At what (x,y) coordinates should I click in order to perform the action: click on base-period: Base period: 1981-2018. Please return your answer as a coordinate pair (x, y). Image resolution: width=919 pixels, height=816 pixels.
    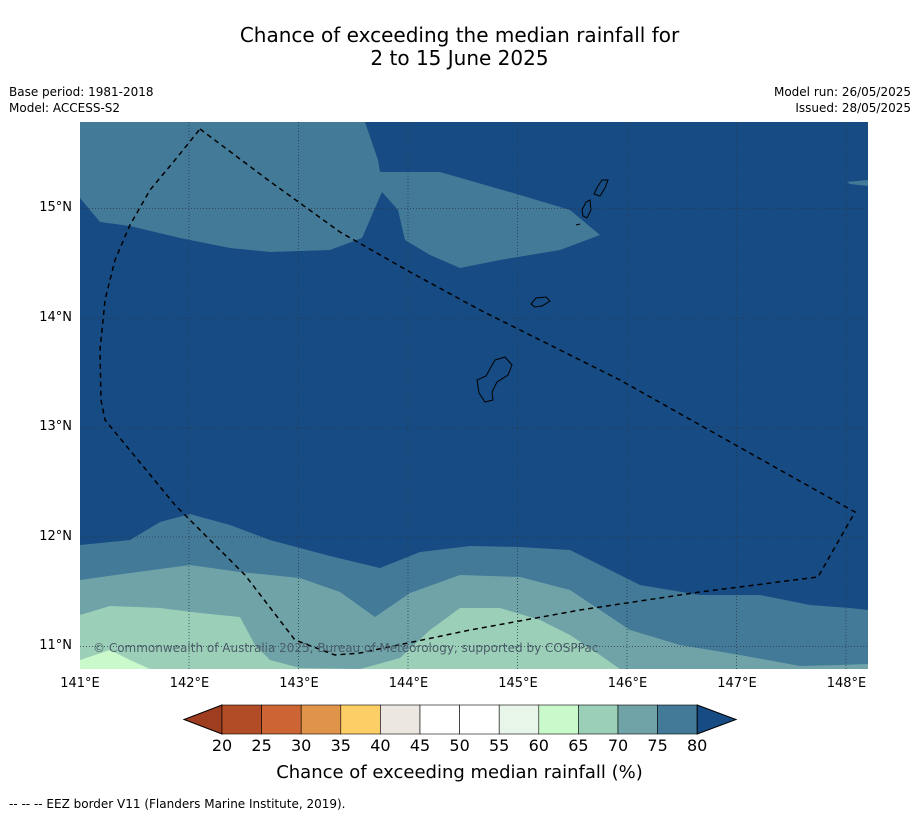
    Looking at the image, I should click on (81, 92).